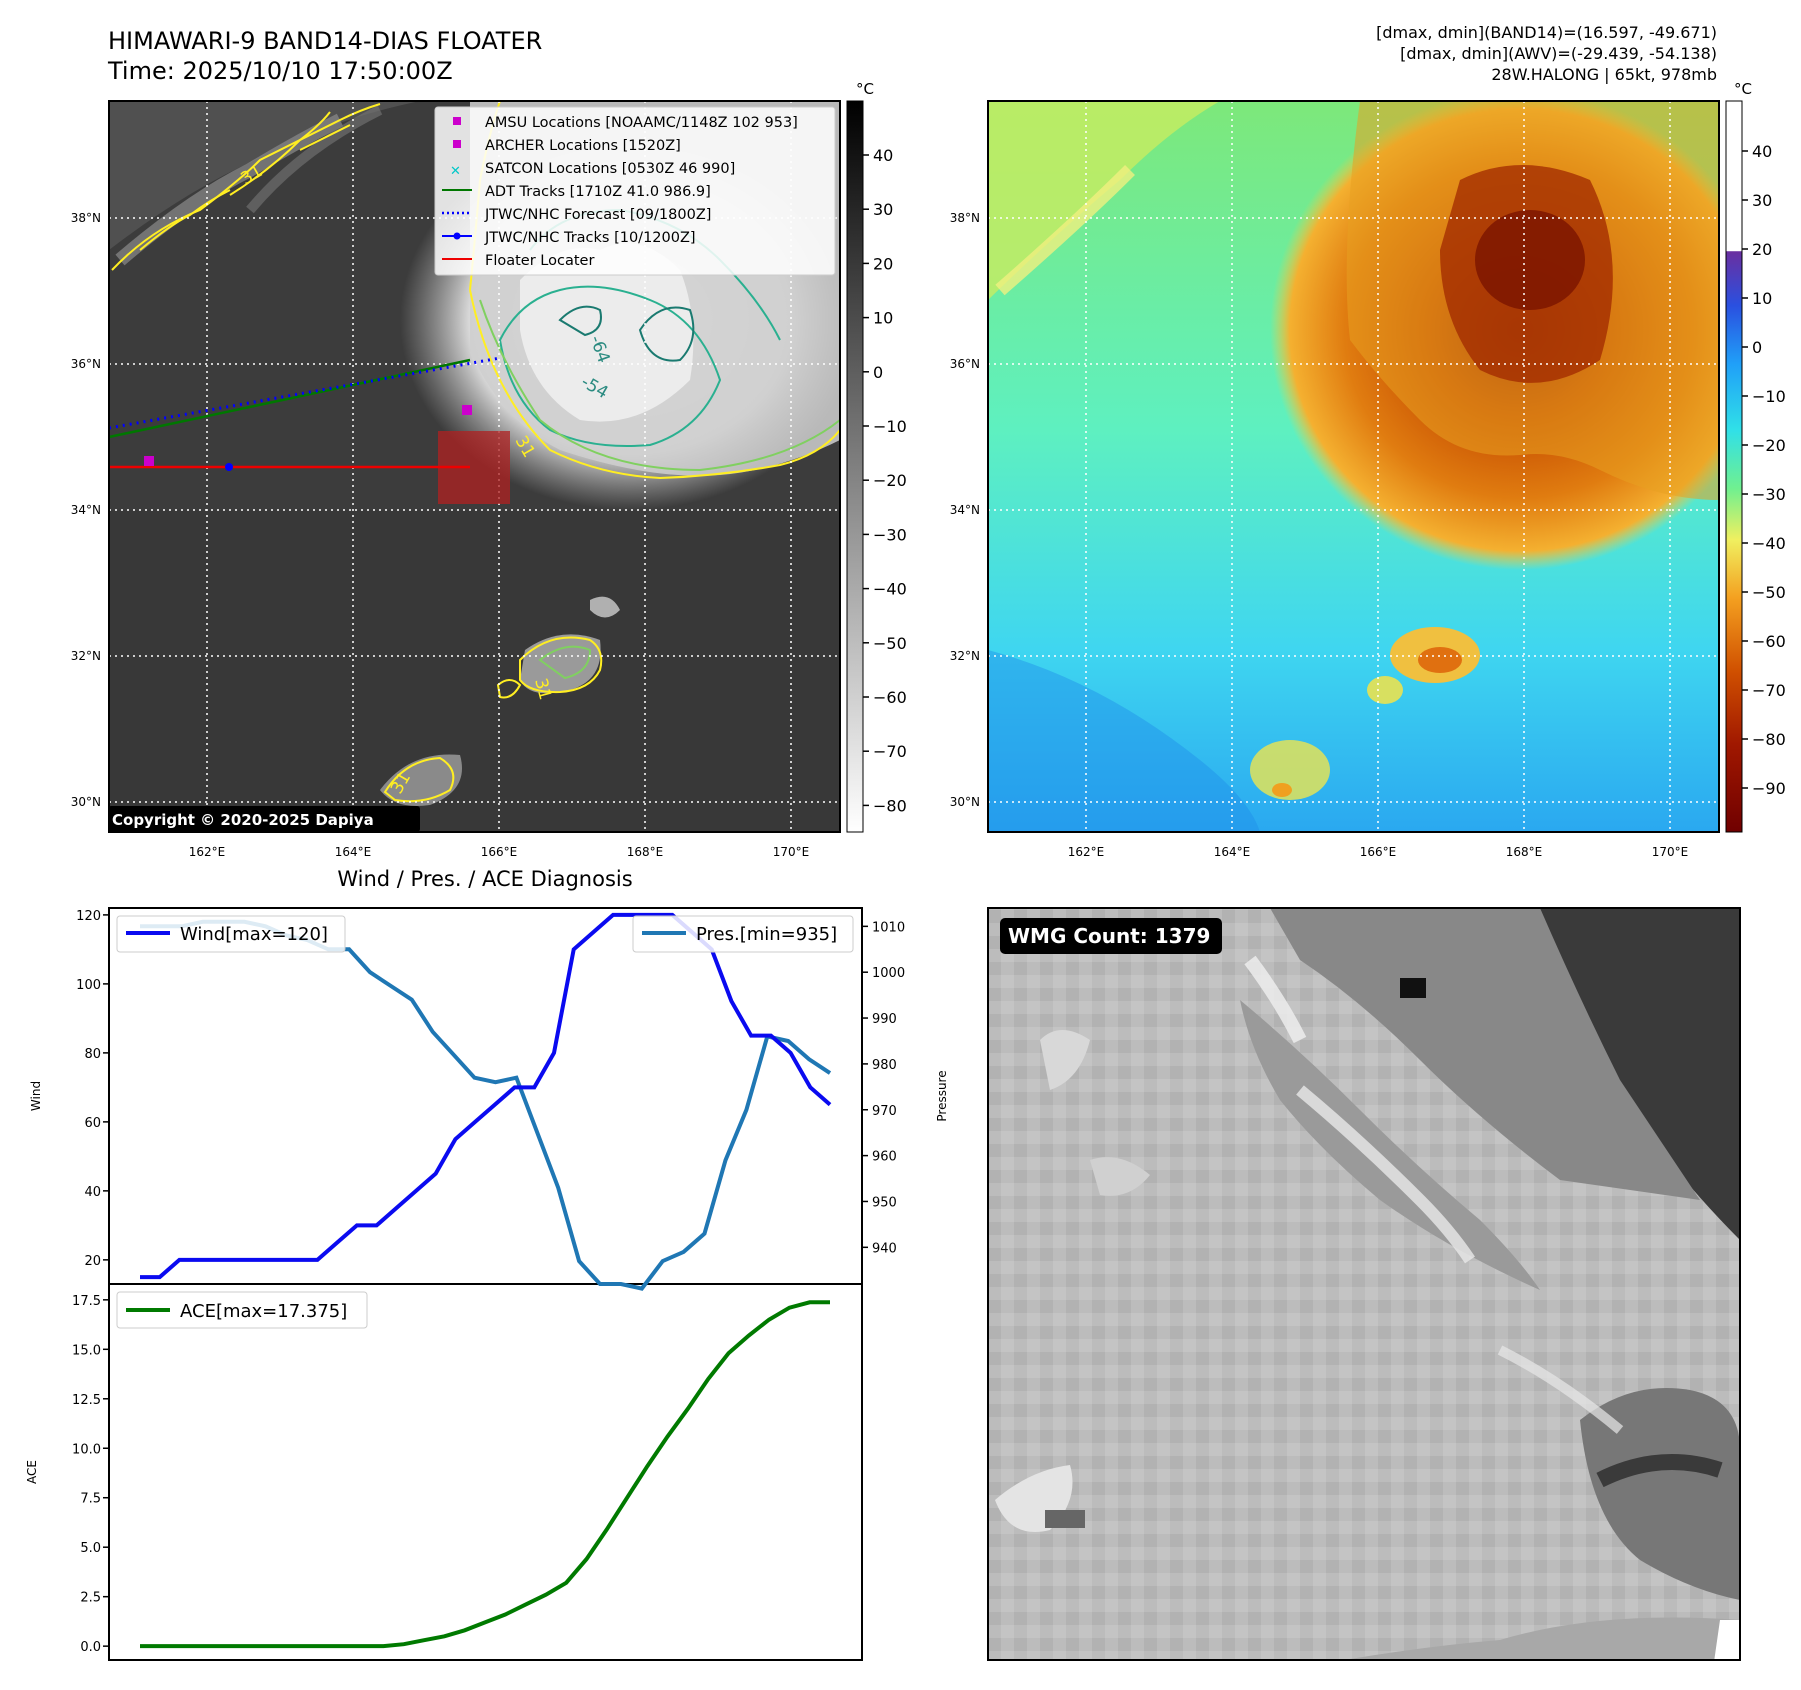  I want to click on stats-line-awv: [dmax, dmin](AWV)=(-29.439, -54.138), so click(1558, 53).